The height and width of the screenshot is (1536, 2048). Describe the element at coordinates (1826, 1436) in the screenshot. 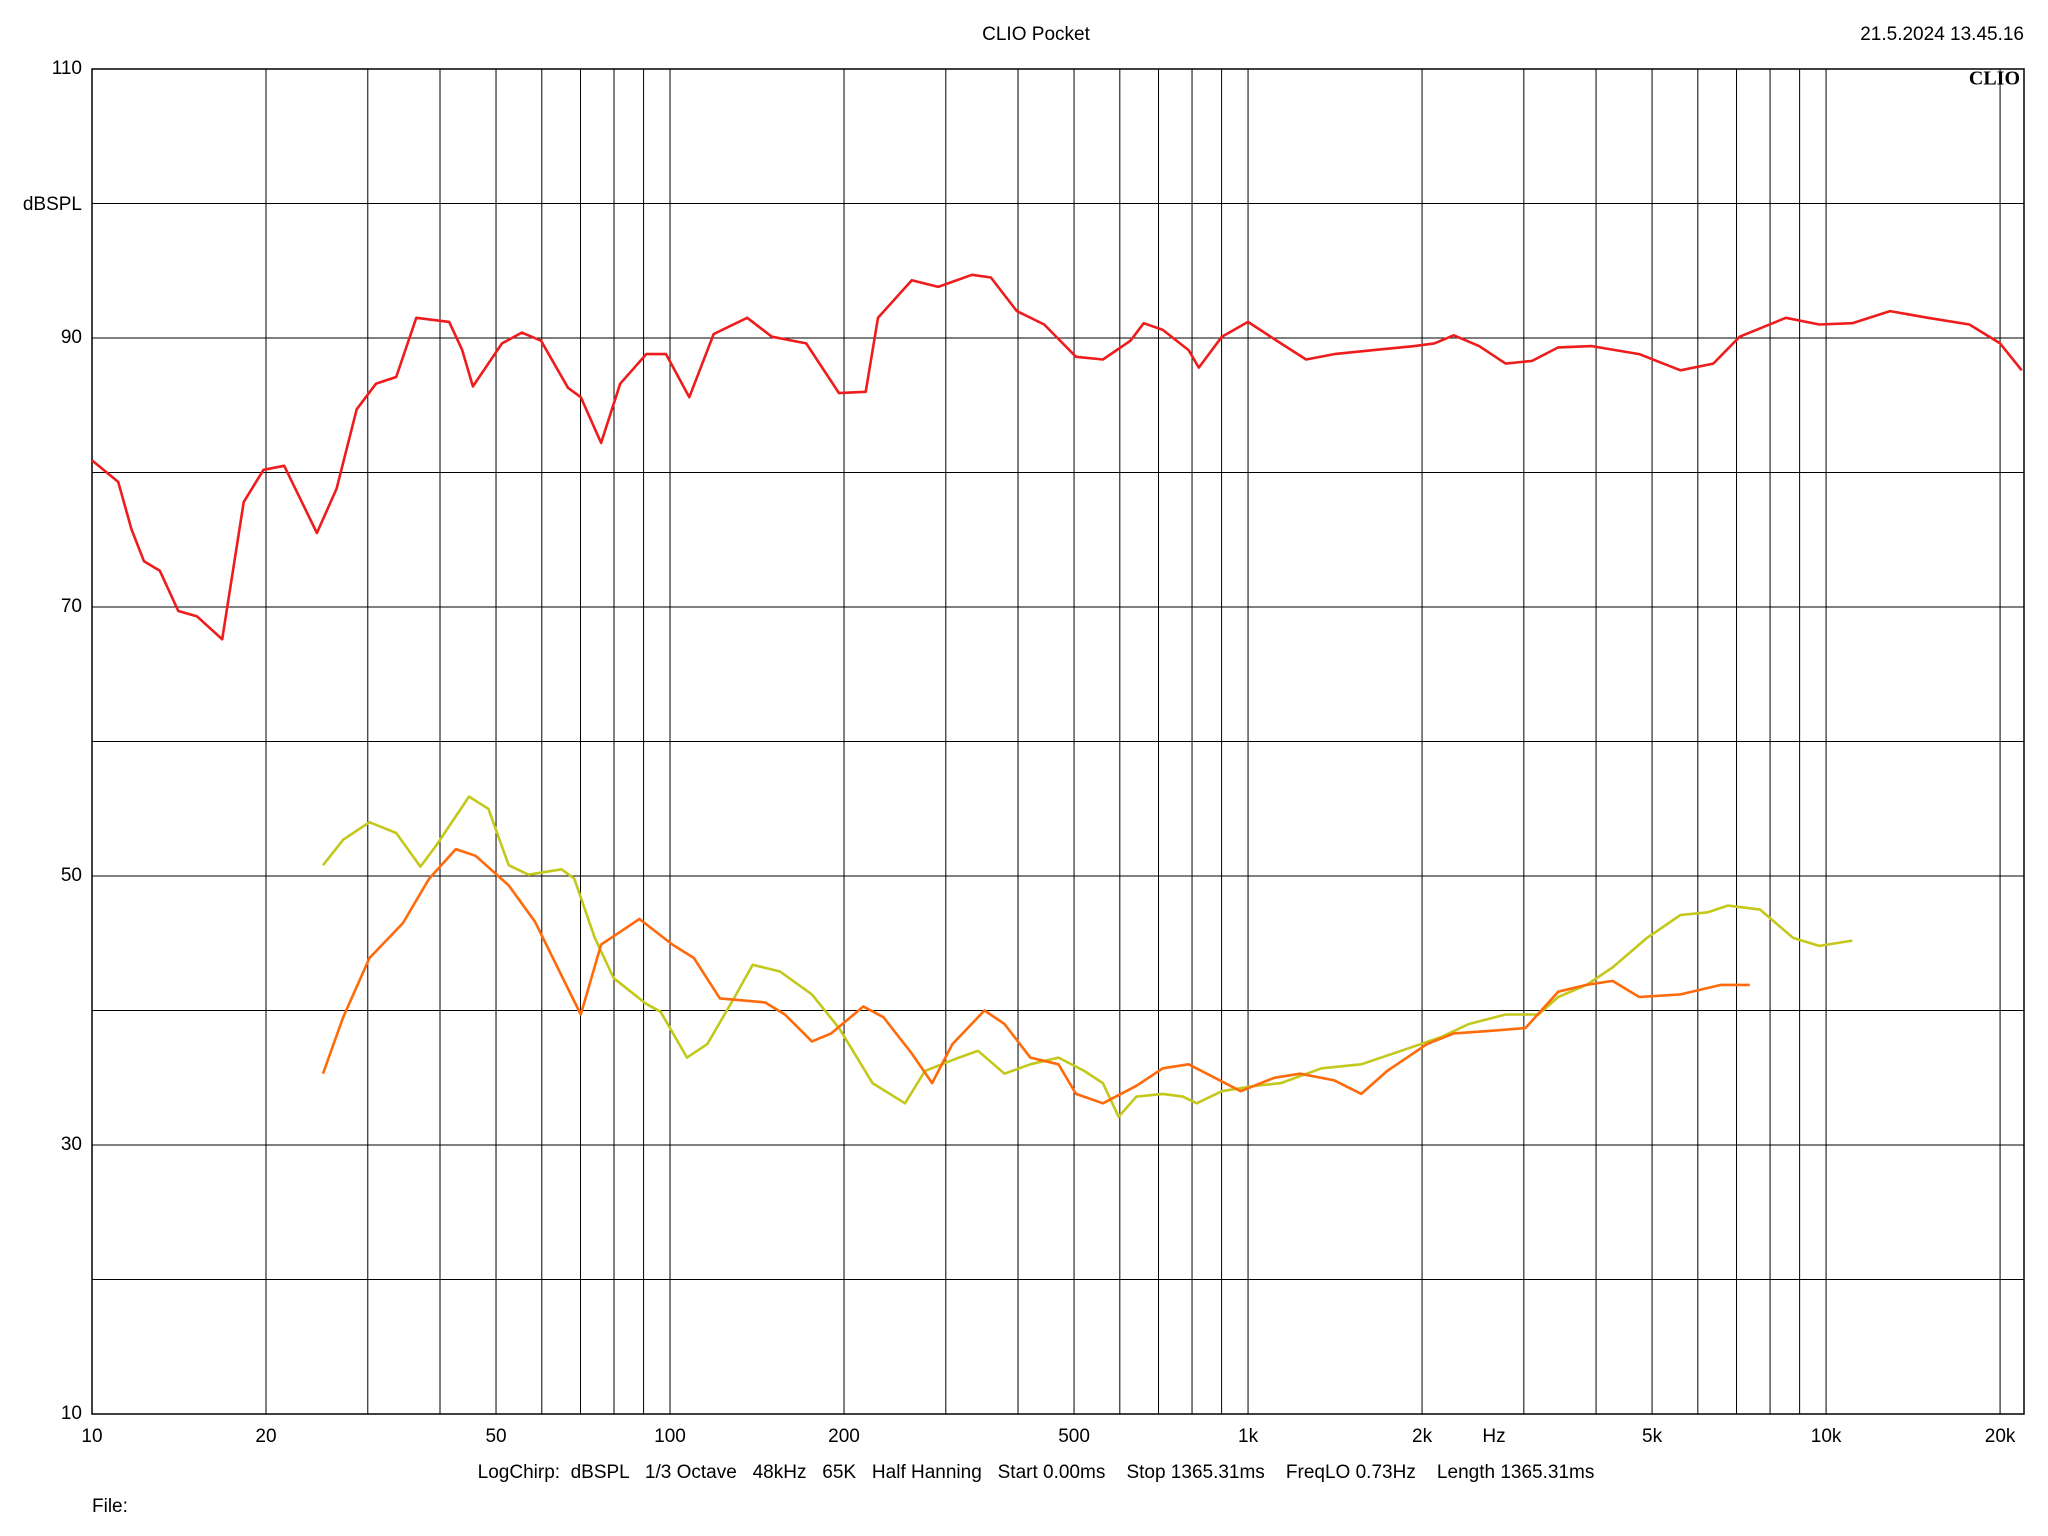

I see `x-tick-label: 10k` at that location.